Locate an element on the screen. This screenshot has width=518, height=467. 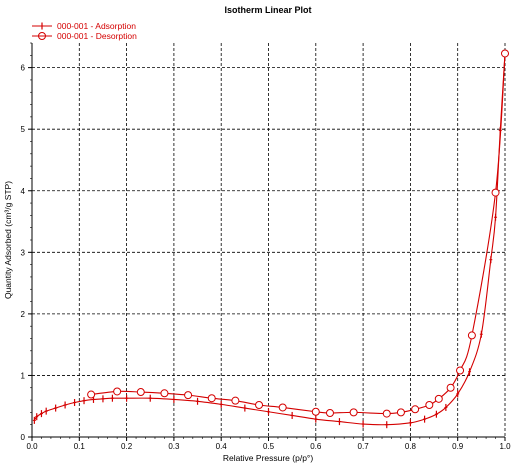
y-tick-label: 4 is located at coordinates (23, 191).